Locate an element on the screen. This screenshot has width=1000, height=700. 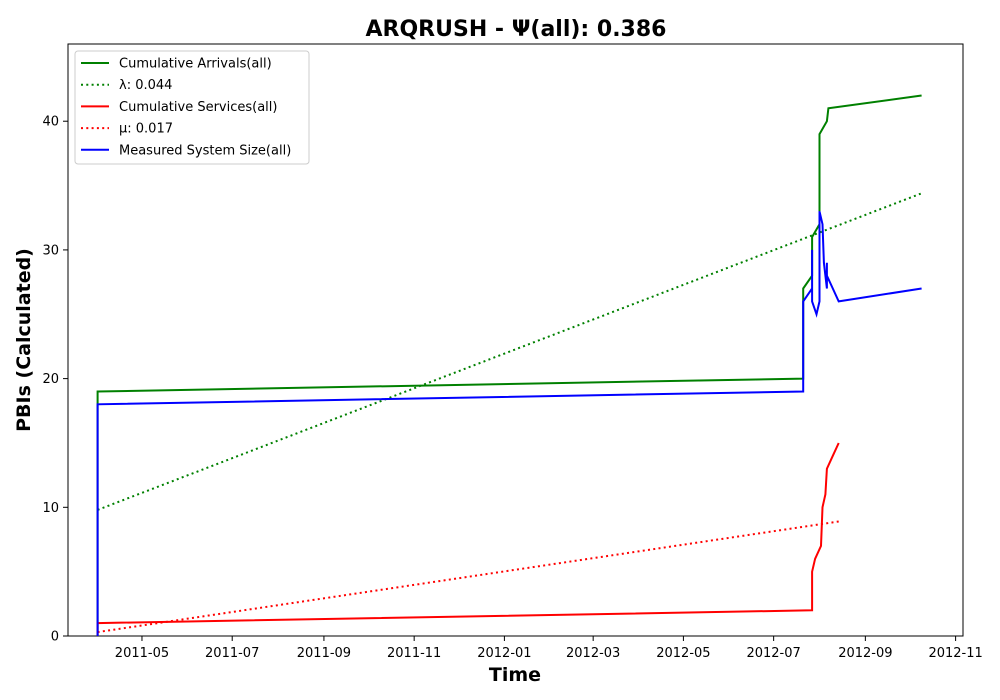
y-axis-ticks: 0 10 20 30 40 is located at coordinates (55, 380).